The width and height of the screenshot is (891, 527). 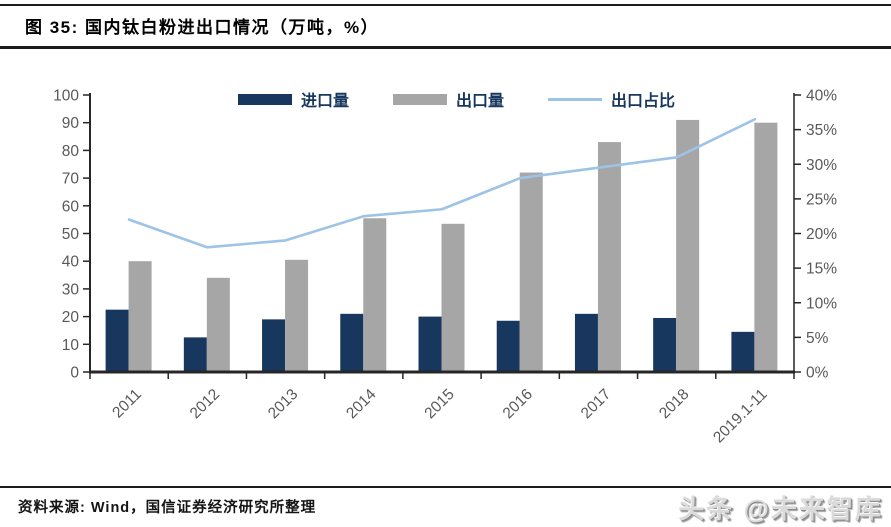 I want to click on export-bar-2016, so click(x=531, y=272).